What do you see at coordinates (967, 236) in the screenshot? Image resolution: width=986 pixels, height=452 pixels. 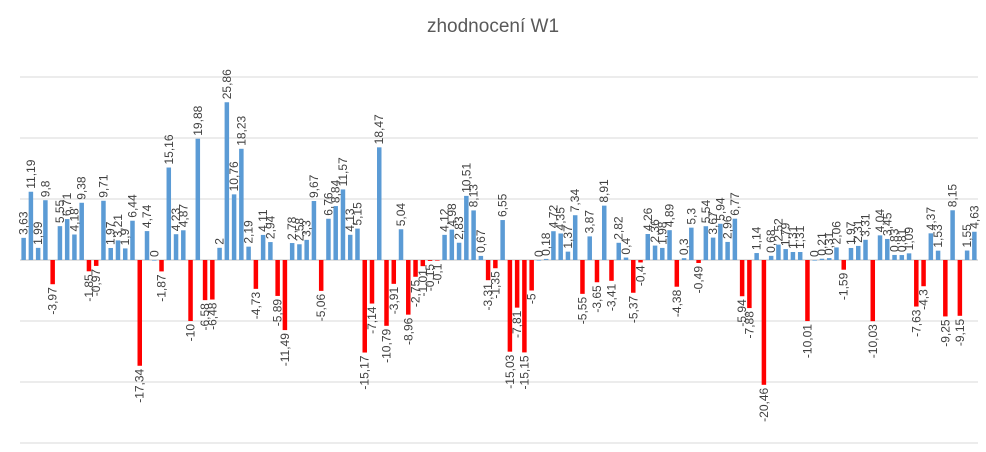 I see `data-label: 1,55` at bounding box center [967, 236].